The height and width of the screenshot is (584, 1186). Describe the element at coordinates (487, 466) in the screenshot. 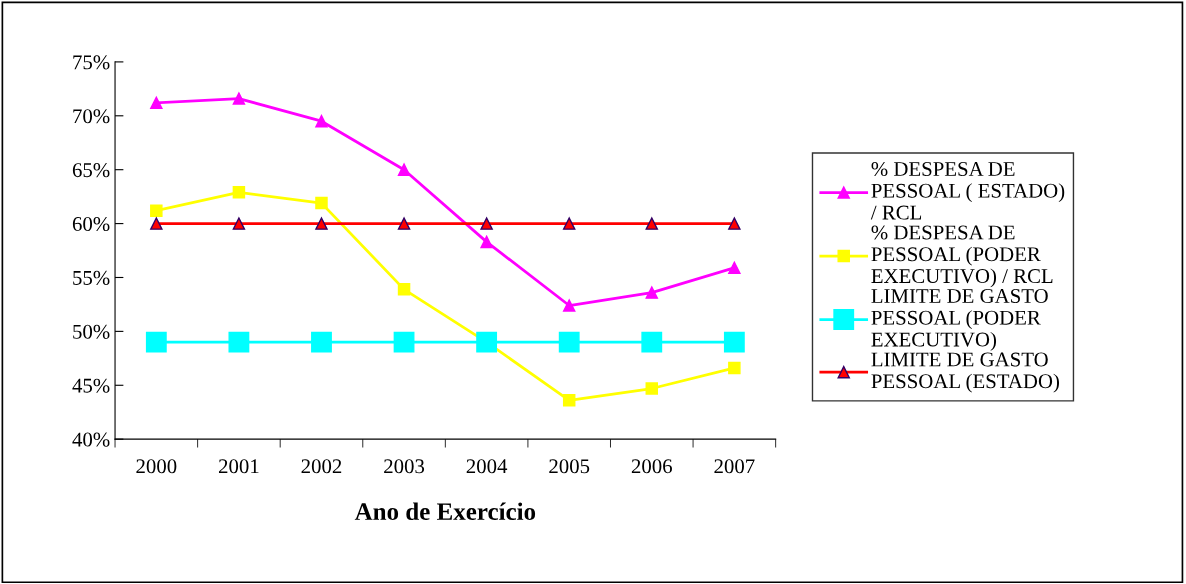

I see `x-tick-label: 2004` at that location.